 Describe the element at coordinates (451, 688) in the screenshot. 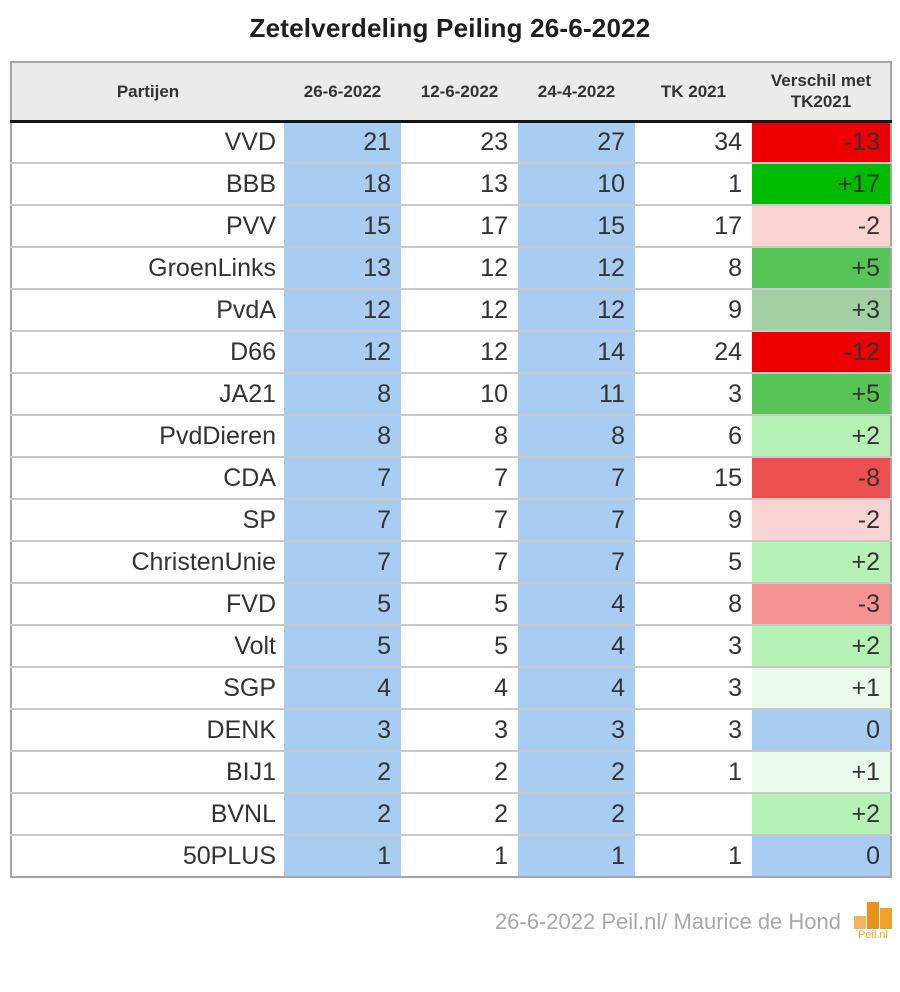

I see `table-row: SGP 4 4 4 3 +1` at that location.